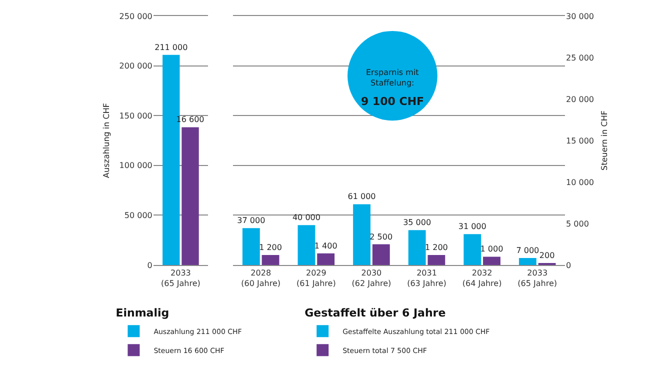  What do you see at coordinates (270, 247) in the screenshot?
I see `data-label: 1 200` at bounding box center [270, 247].